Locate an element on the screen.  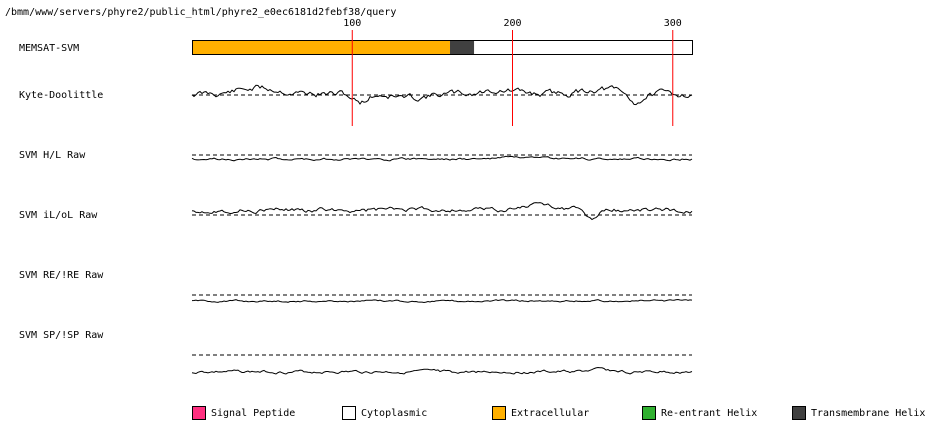
tick-label: 100 is located at coordinates (352, 23).